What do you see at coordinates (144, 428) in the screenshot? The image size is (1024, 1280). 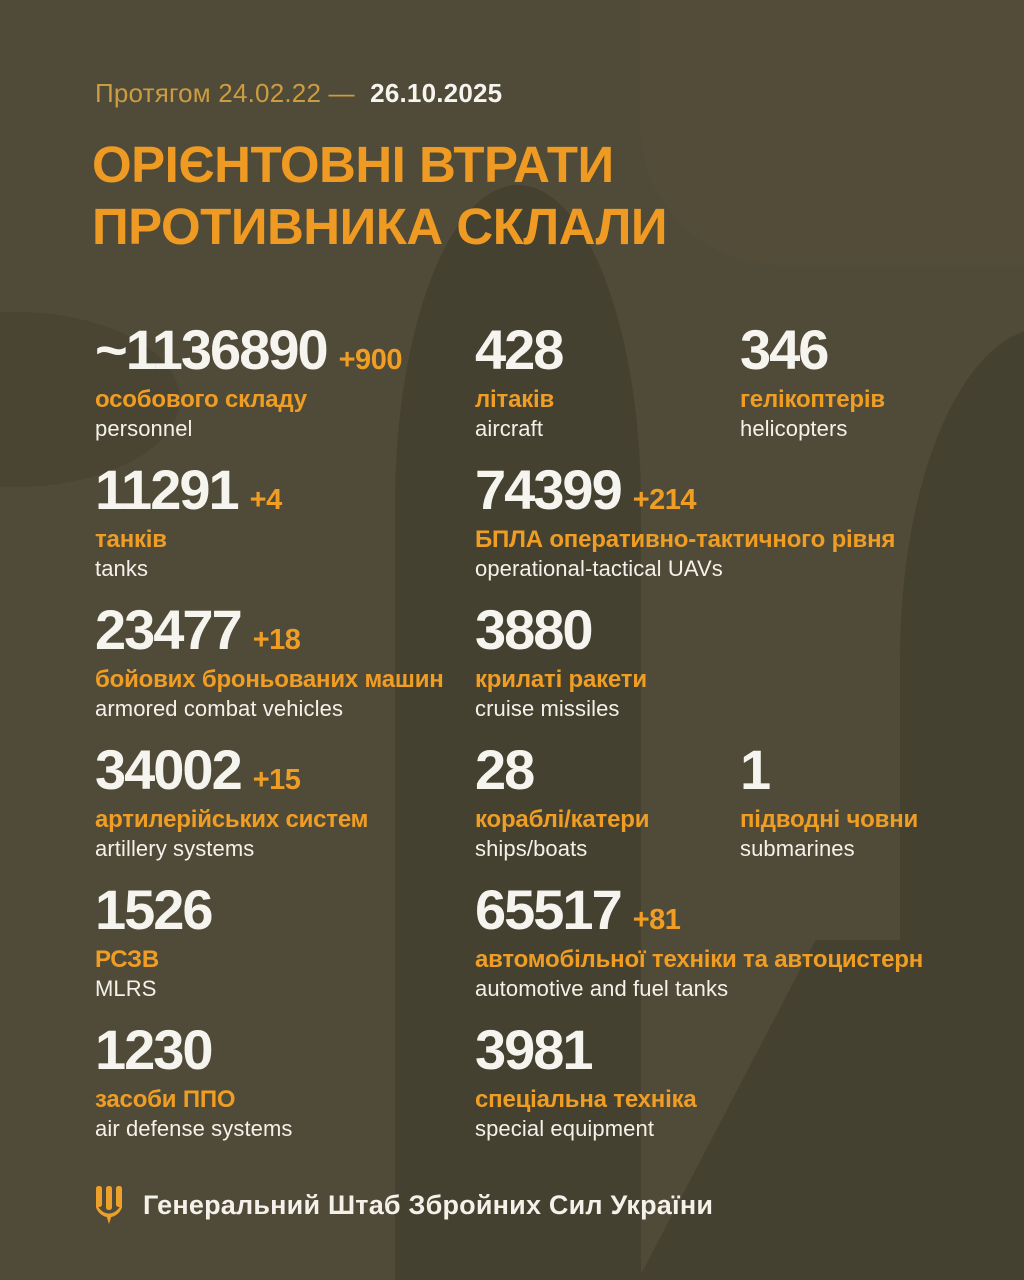 I see `stat-label-en: personnel` at bounding box center [144, 428].